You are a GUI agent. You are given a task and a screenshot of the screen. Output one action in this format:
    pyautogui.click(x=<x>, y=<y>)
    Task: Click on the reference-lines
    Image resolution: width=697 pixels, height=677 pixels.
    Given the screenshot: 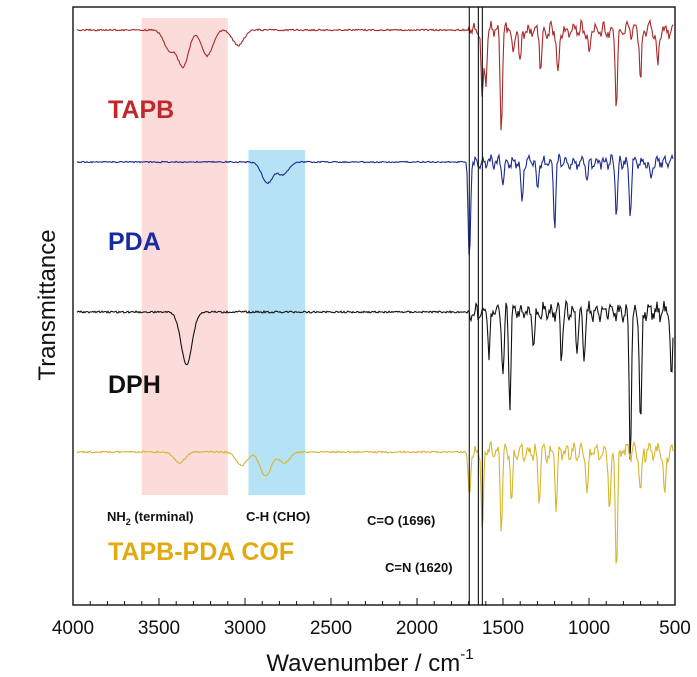 What is the action you would take?
    pyautogui.click(x=475, y=306)
    